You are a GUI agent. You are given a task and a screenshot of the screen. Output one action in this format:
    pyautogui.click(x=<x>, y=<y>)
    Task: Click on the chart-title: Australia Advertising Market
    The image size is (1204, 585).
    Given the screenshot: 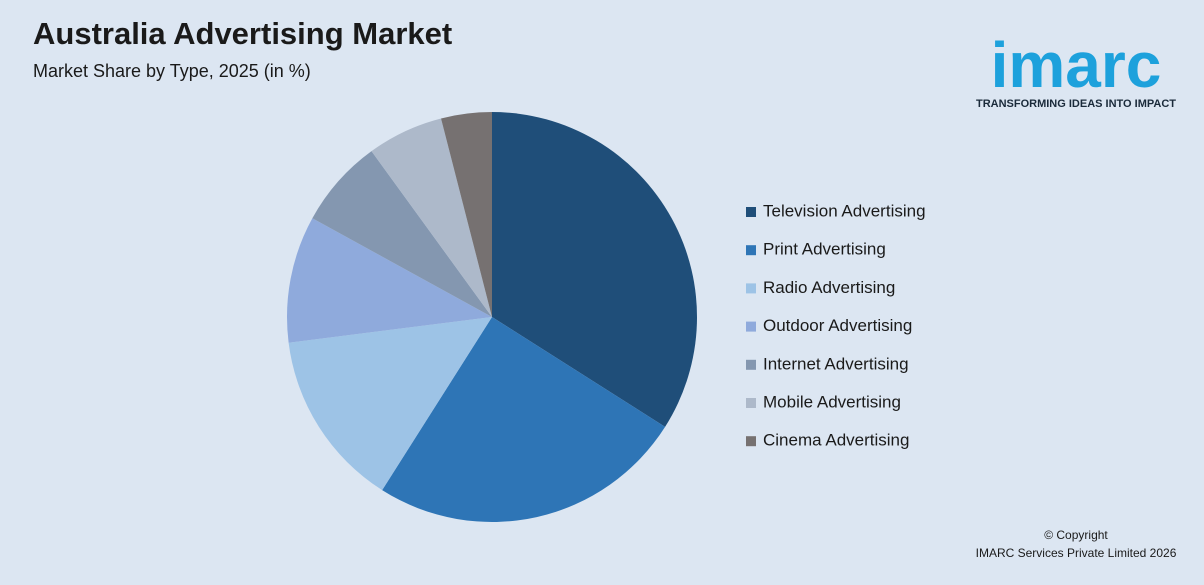 What is the action you would take?
    pyautogui.click(x=242, y=33)
    